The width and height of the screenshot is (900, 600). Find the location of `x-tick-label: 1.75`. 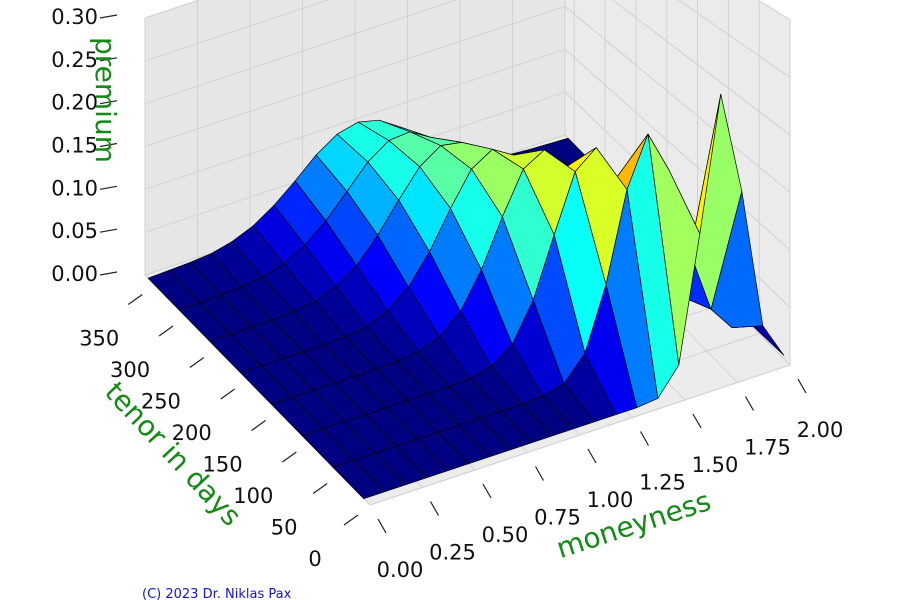

x-tick-label: 1.75 is located at coordinates (767, 448).